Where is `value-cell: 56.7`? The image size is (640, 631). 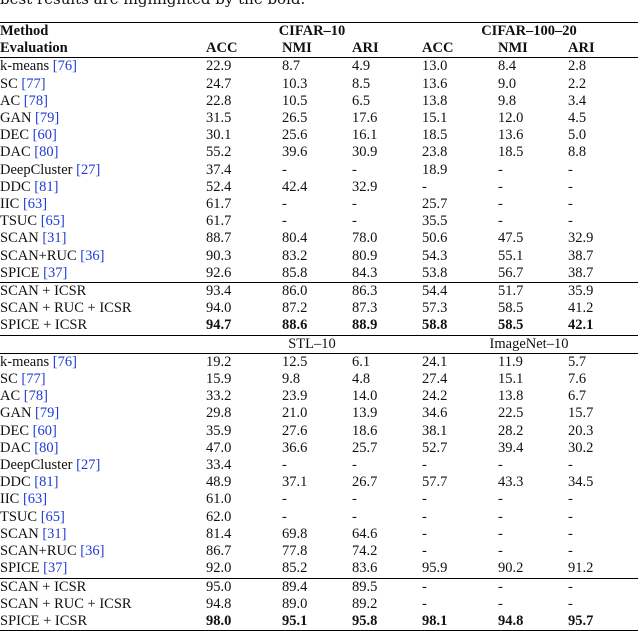 value-cell: 56.7 is located at coordinates (531, 274).